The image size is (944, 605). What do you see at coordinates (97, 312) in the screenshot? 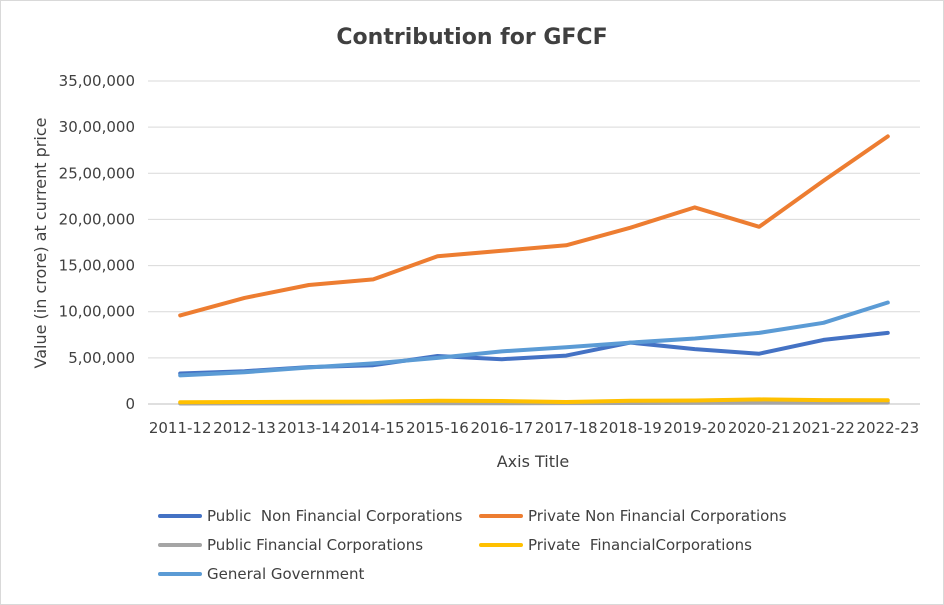
I see `y-tick-label: 10,00,000` at bounding box center [97, 312].